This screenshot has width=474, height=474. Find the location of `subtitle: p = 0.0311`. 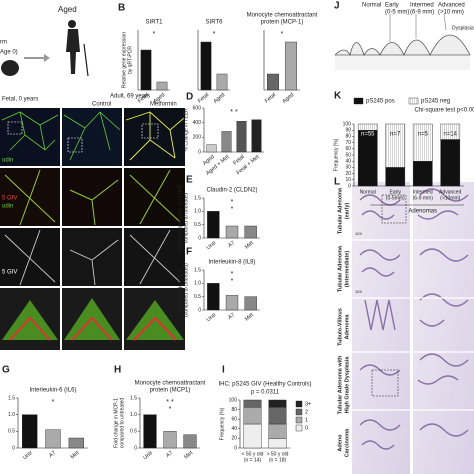

subtitle: p = 0.0311 is located at coordinates (265, 393).